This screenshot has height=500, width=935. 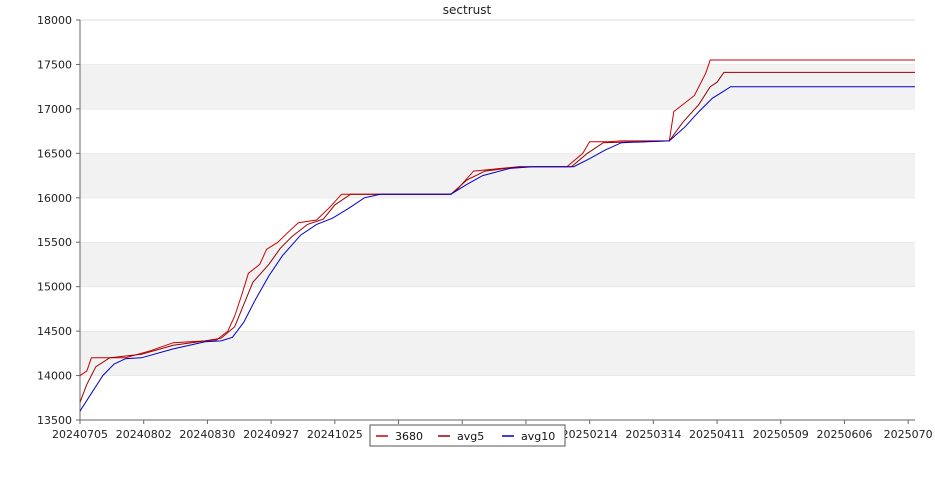 I want to click on y-tick-label: 18000, so click(x=54, y=20).